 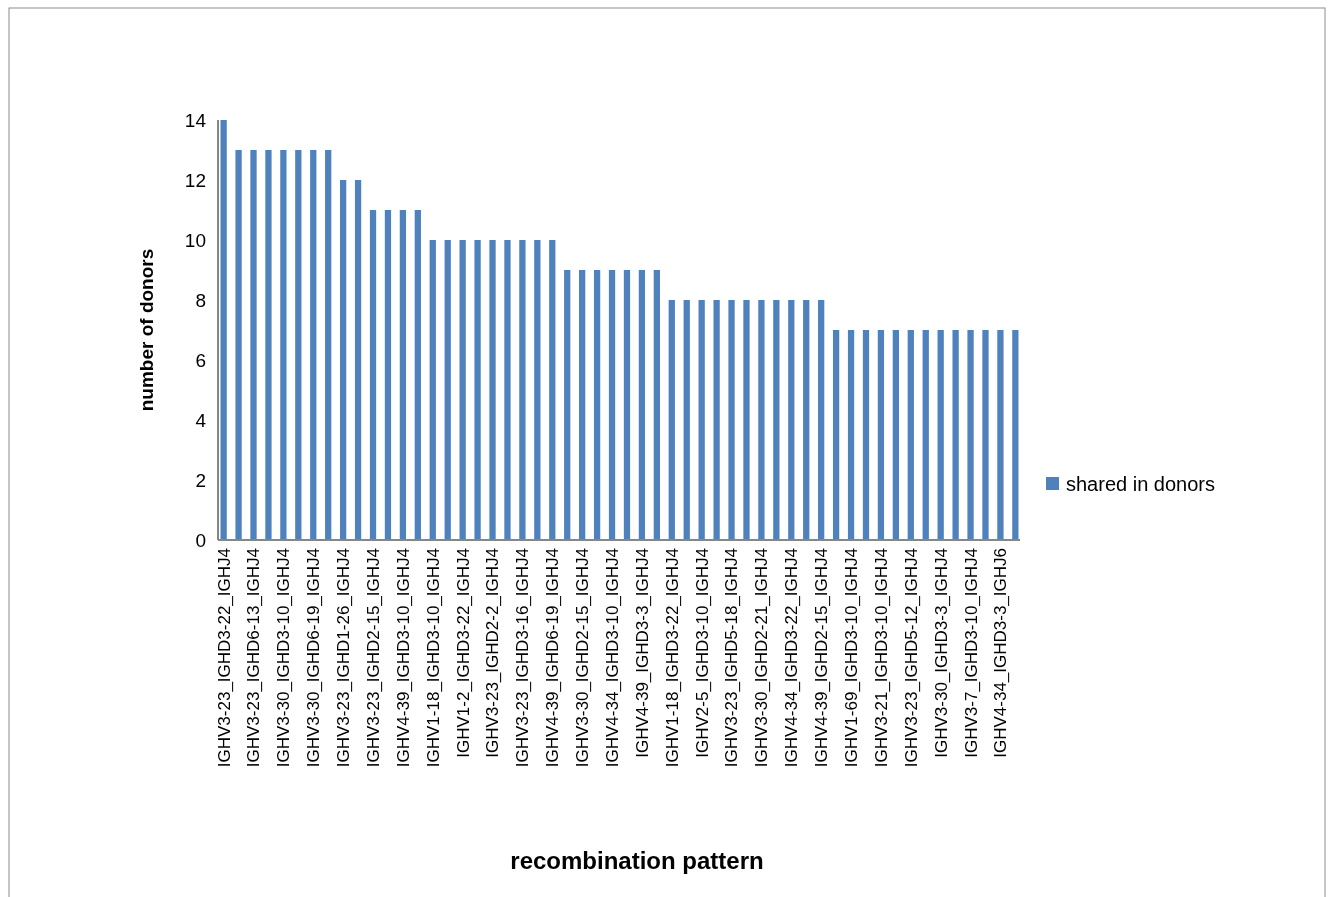 I want to click on x-tick-label: IGHV3-30_IGHD2-21_IGHJ4, so click(x=762, y=658).